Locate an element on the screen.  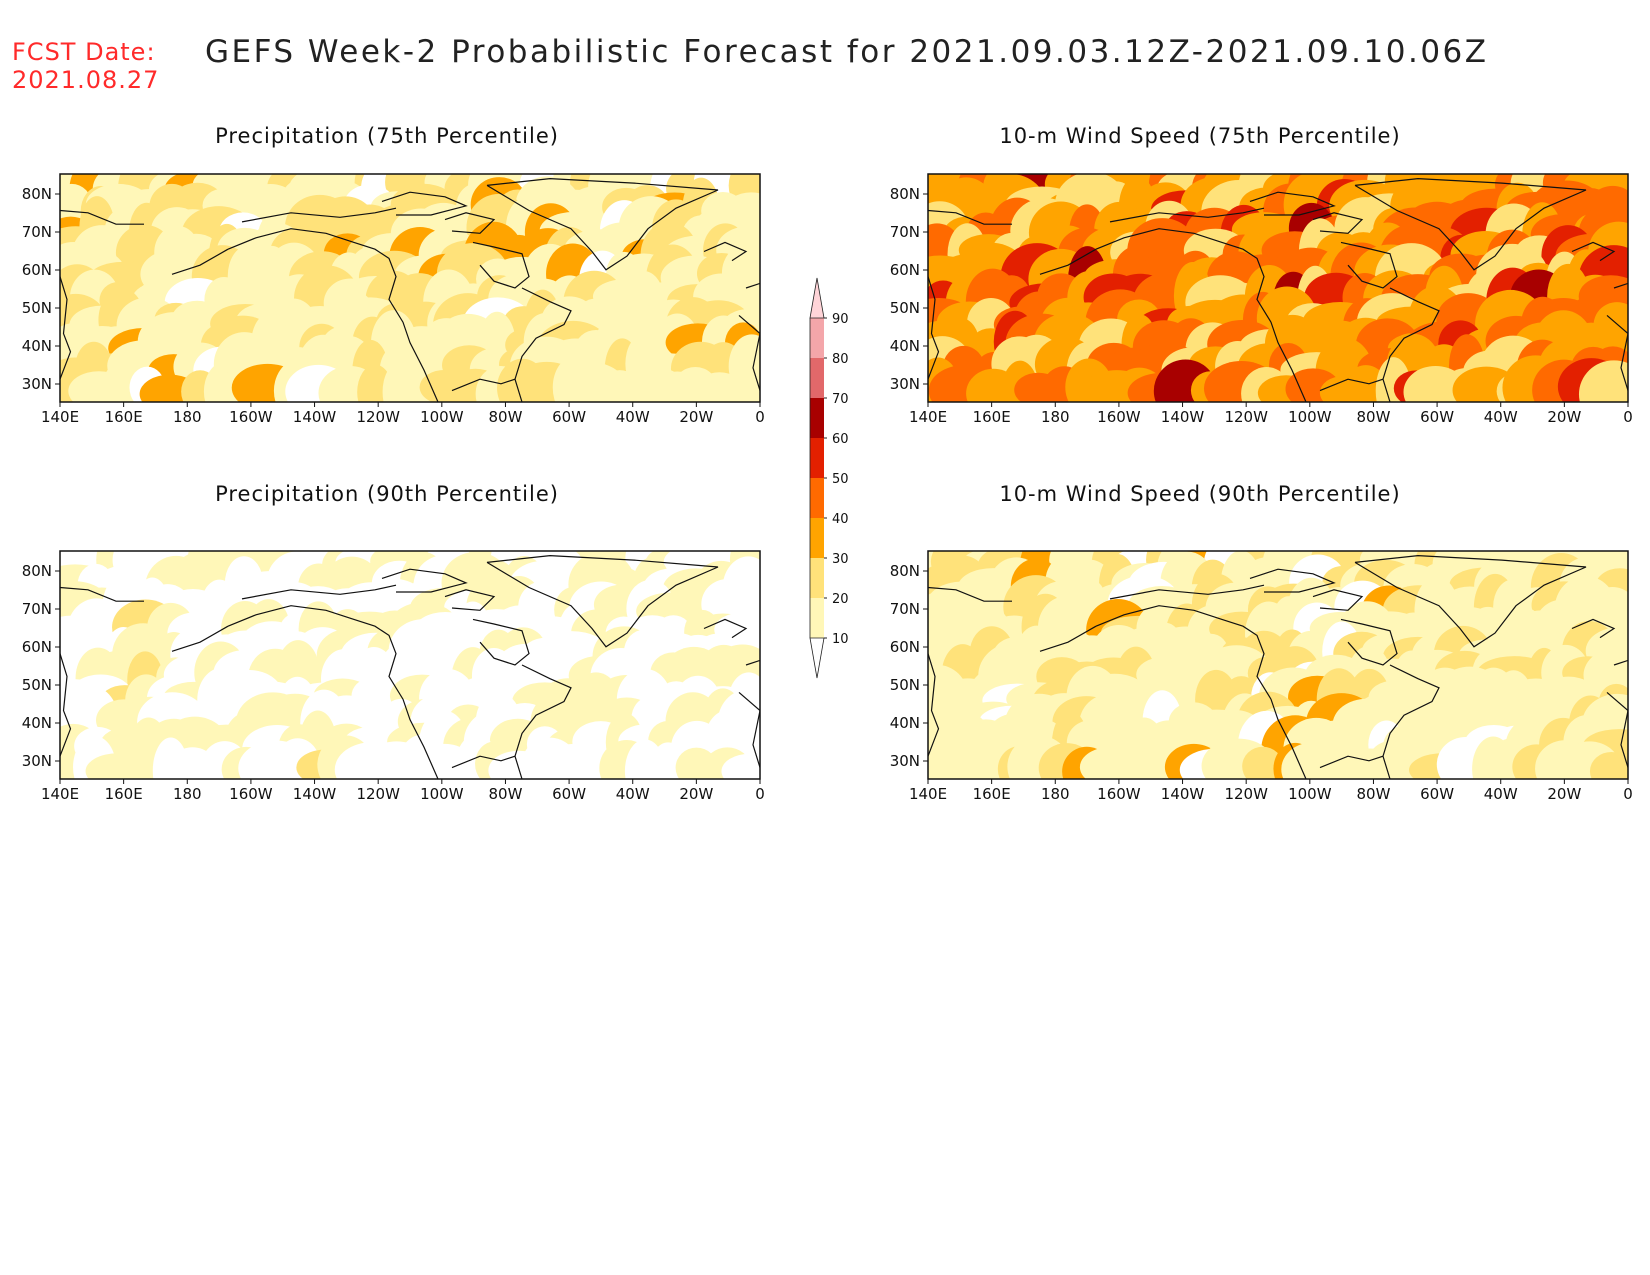
panel-title-wind-75: 10-m Wind Speed (75th Percentile) is located at coordinates (1200, 136).